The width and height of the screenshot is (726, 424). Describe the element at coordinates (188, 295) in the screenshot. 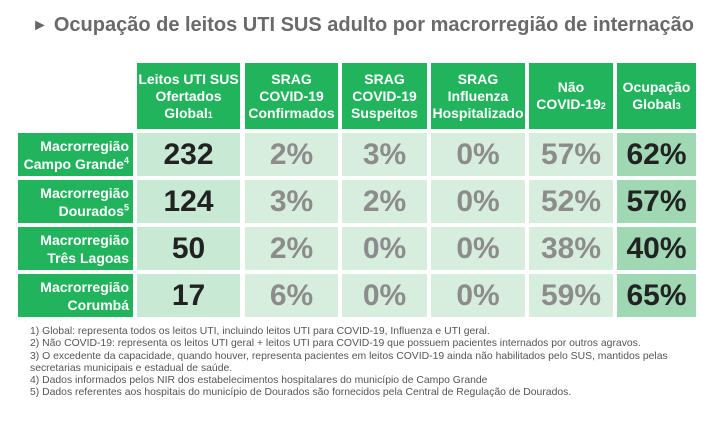

I see `table-cell: 17` at that location.